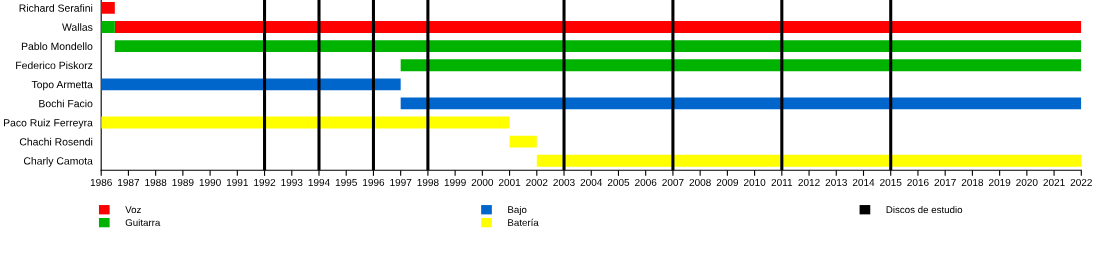 This screenshot has width=1100, height=260. I want to click on y-tick-label: Richard Serafini, so click(56, 8).